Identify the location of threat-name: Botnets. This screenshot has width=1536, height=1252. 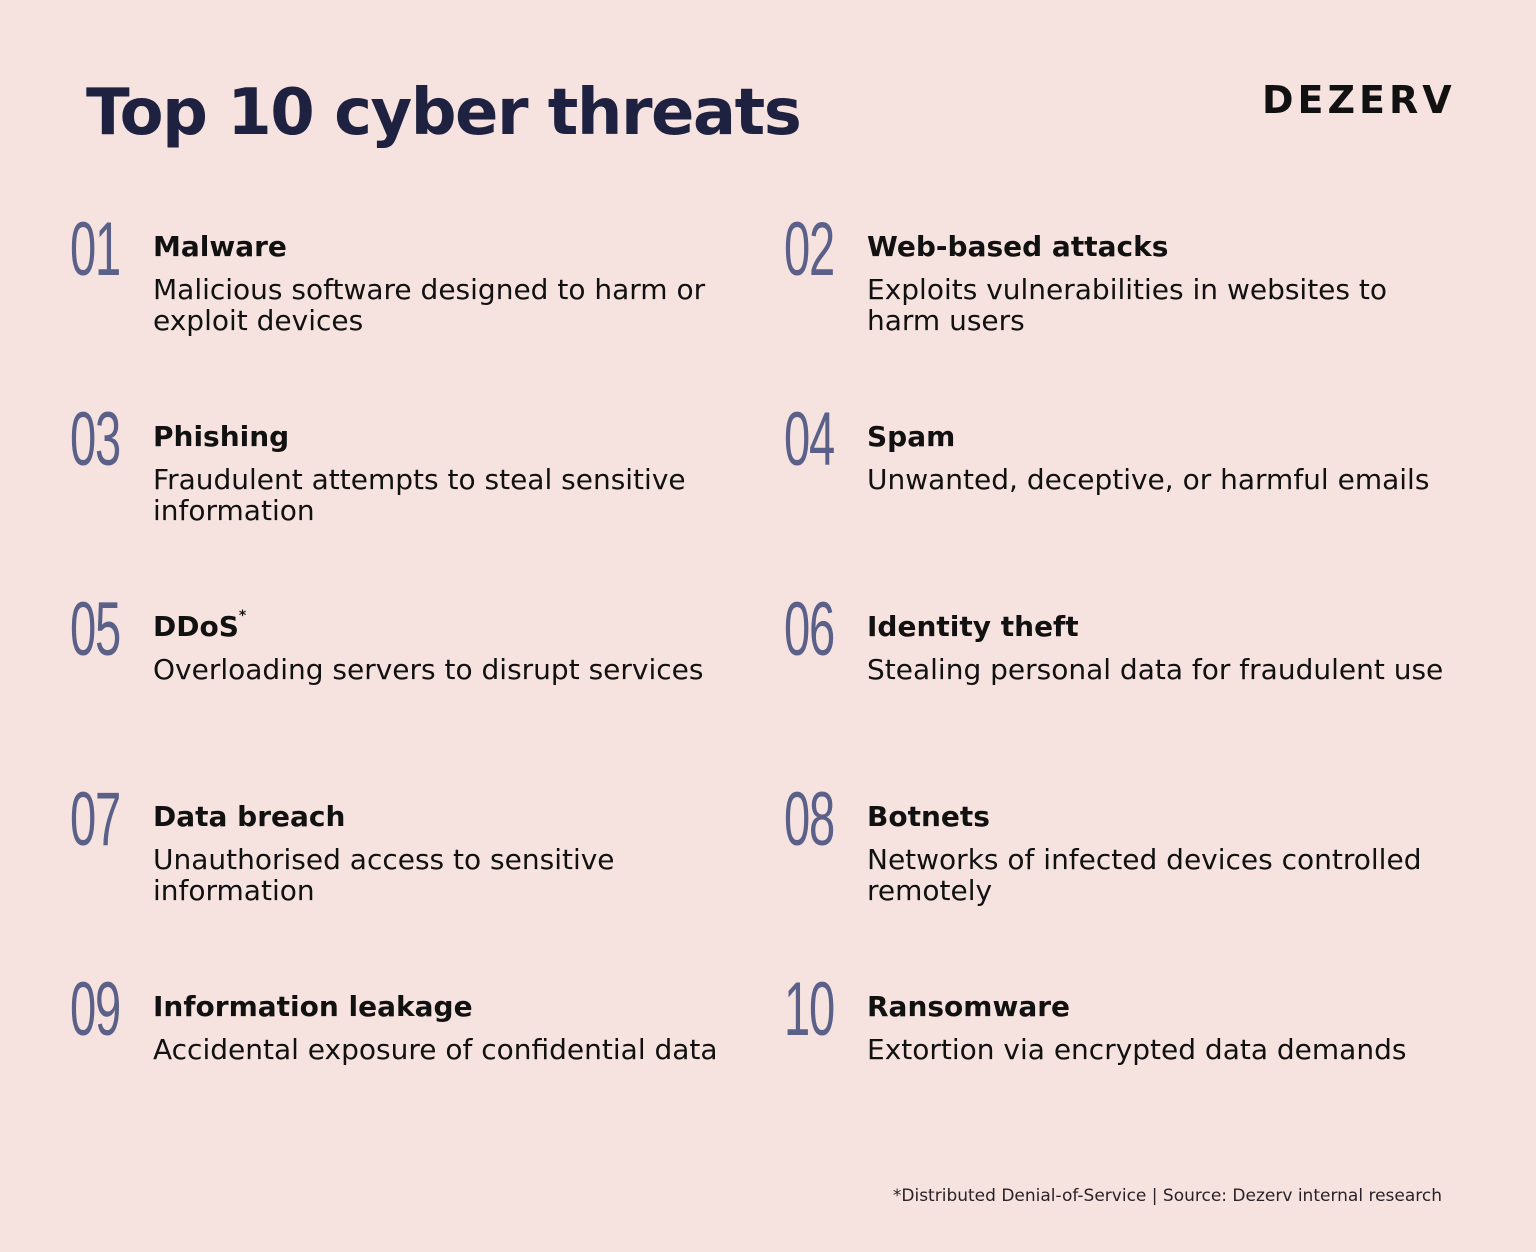
(928, 816).